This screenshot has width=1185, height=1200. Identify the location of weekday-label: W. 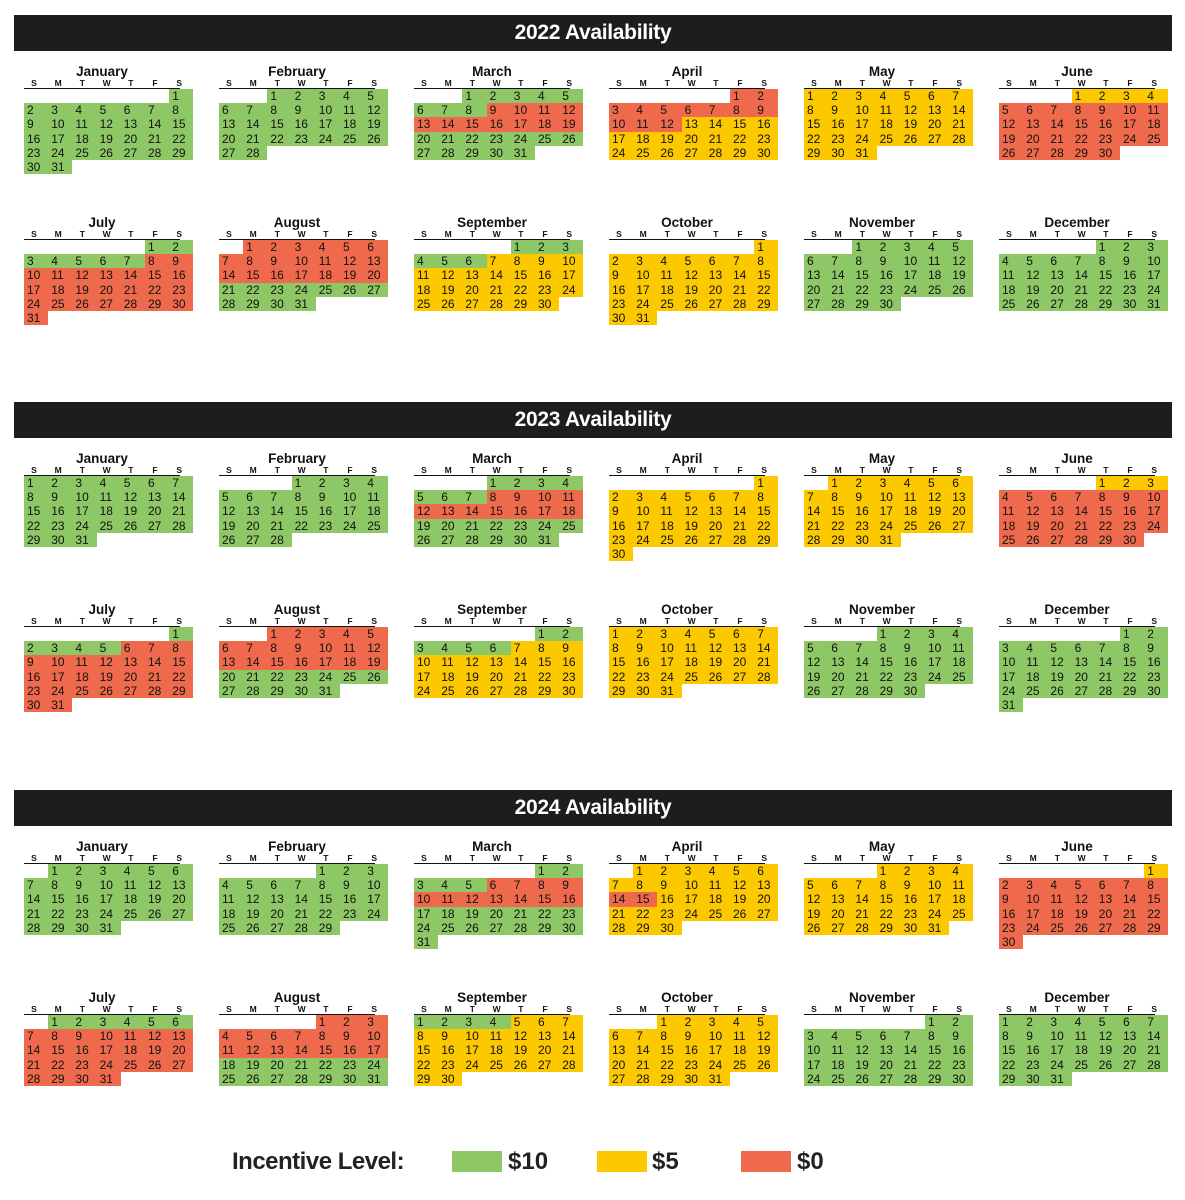
(496, 470).